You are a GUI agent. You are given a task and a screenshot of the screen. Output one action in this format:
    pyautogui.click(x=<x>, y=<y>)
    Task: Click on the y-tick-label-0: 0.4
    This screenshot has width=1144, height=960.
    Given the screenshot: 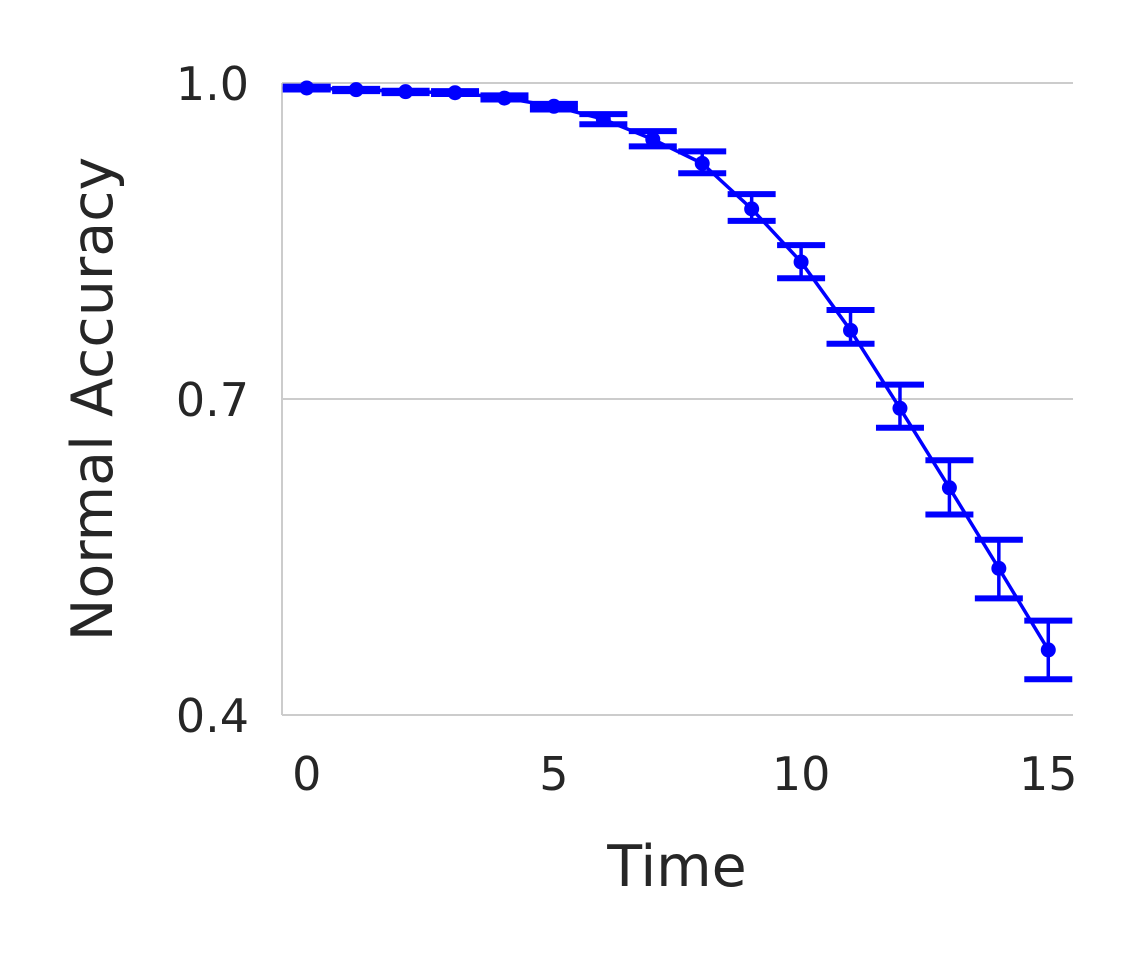 What is the action you would take?
    pyautogui.click(x=212, y=716)
    